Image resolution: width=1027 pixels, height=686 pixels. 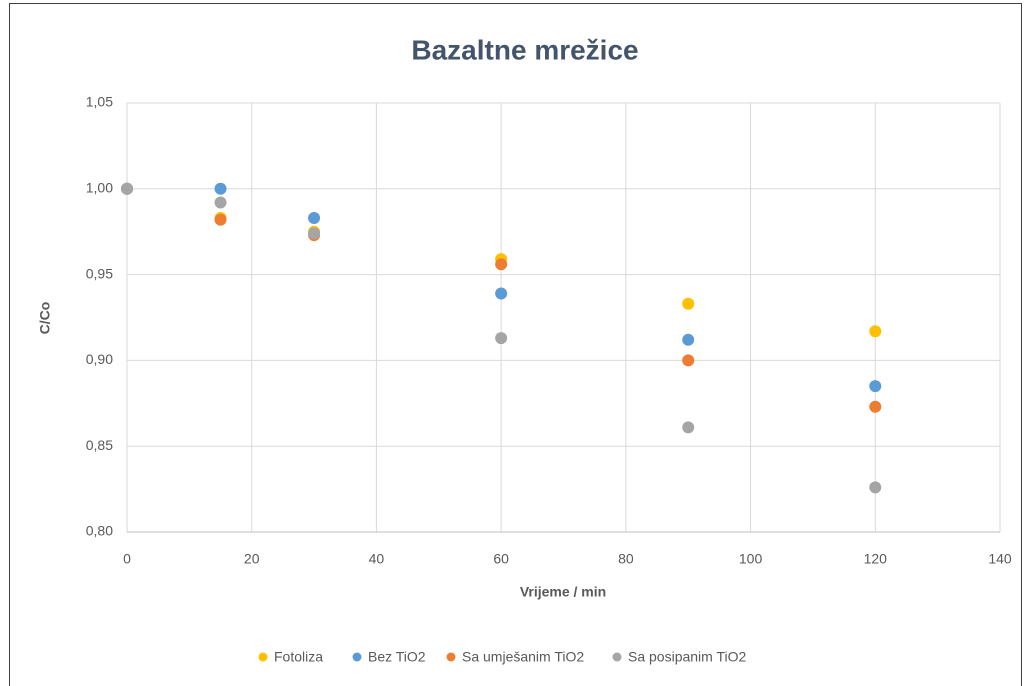 What do you see at coordinates (99, 188) in the screenshot?
I see `y-tick-label: 1,00` at bounding box center [99, 188].